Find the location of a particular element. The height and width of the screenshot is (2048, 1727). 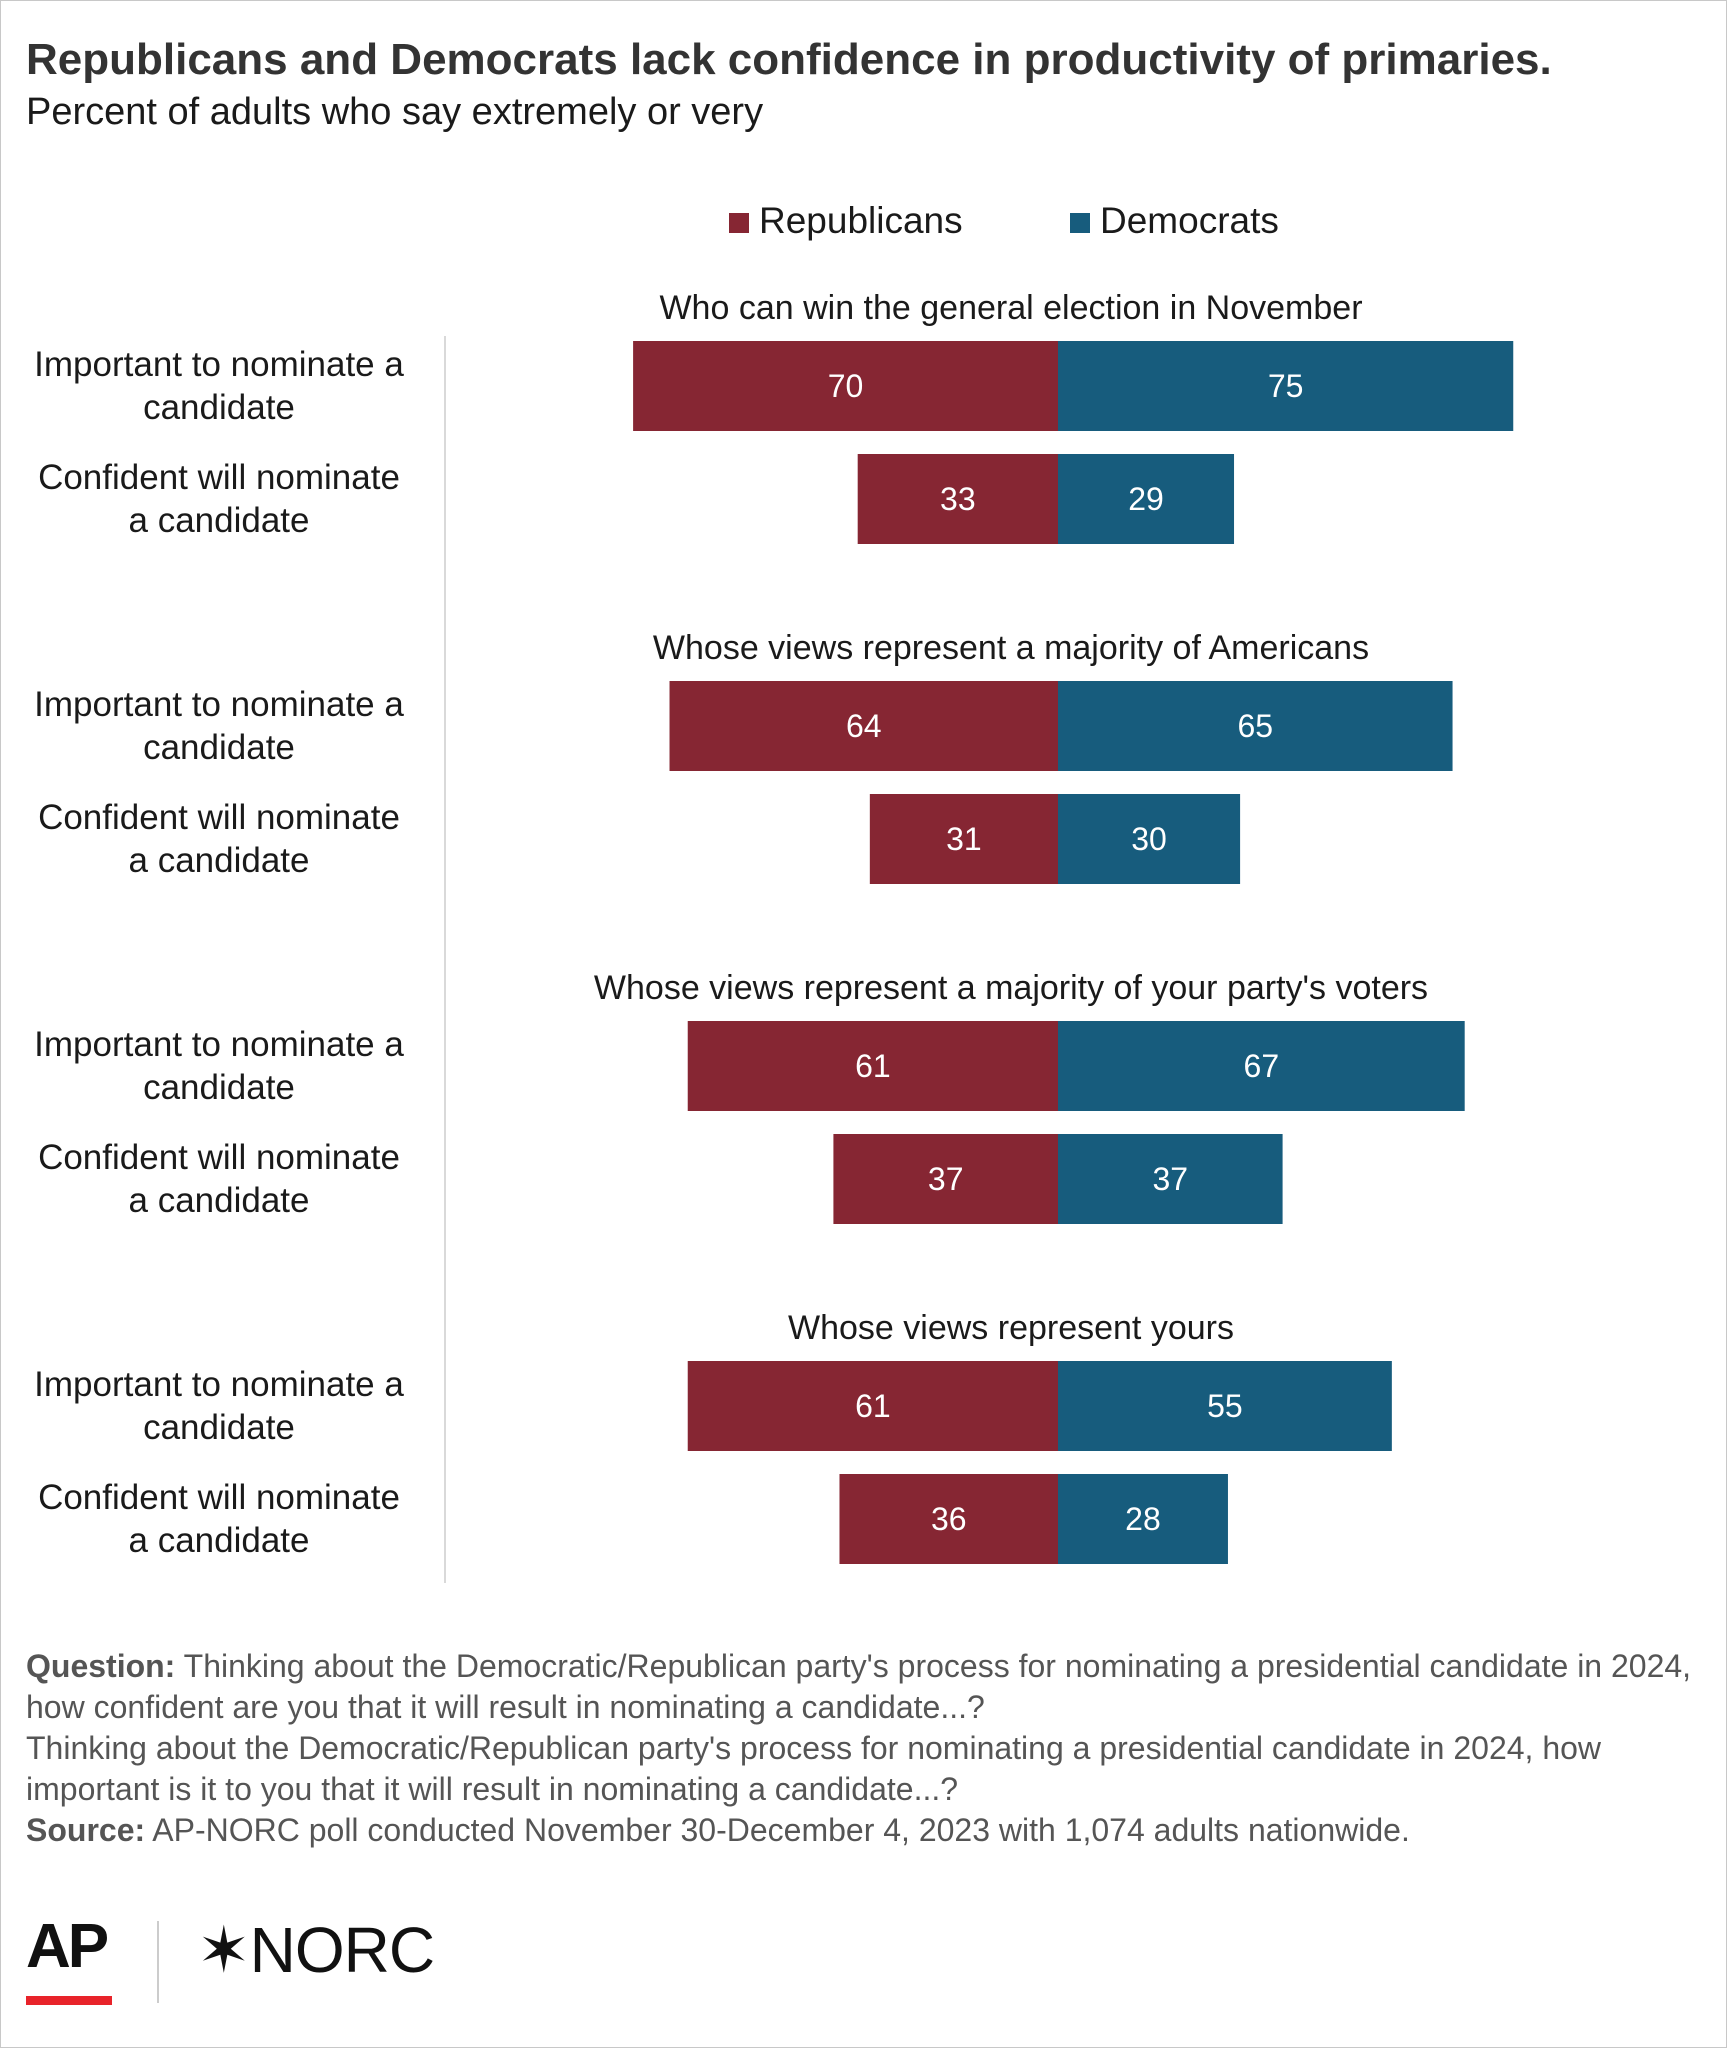

bar-republicans-g3-r2 is located at coordinates (945, 1179).